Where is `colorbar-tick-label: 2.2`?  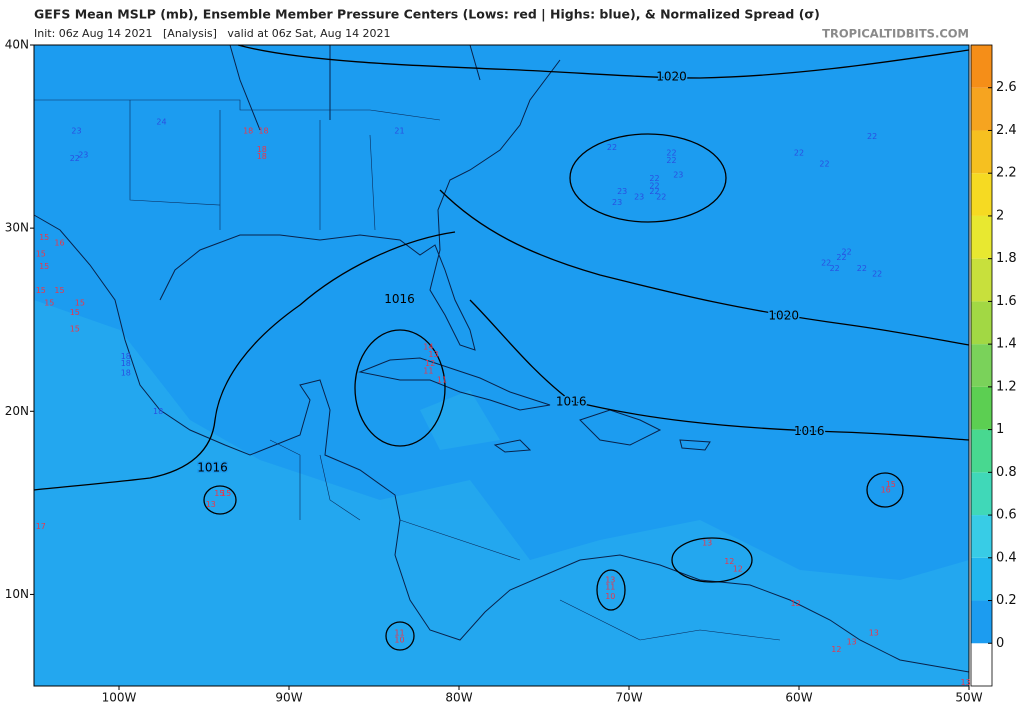
colorbar-tick-label: 2.2 is located at coordinates (1006, 173).